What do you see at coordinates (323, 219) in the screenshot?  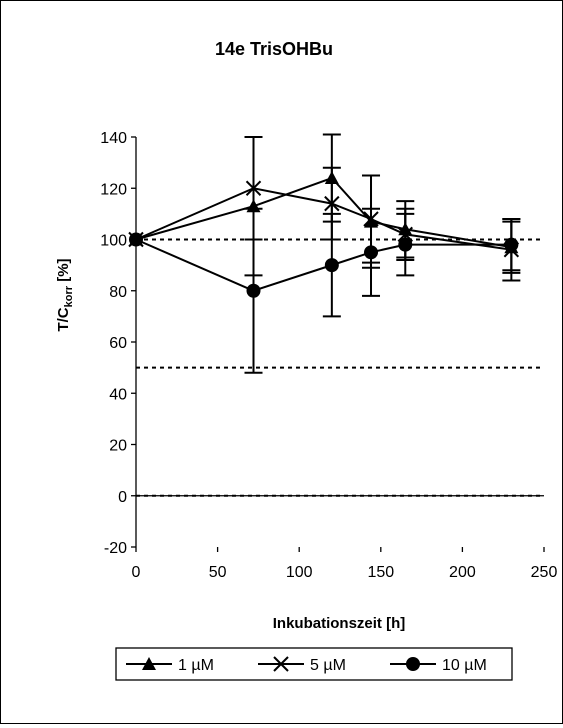 I see `series-2-line` at bounding box center [323, 219].